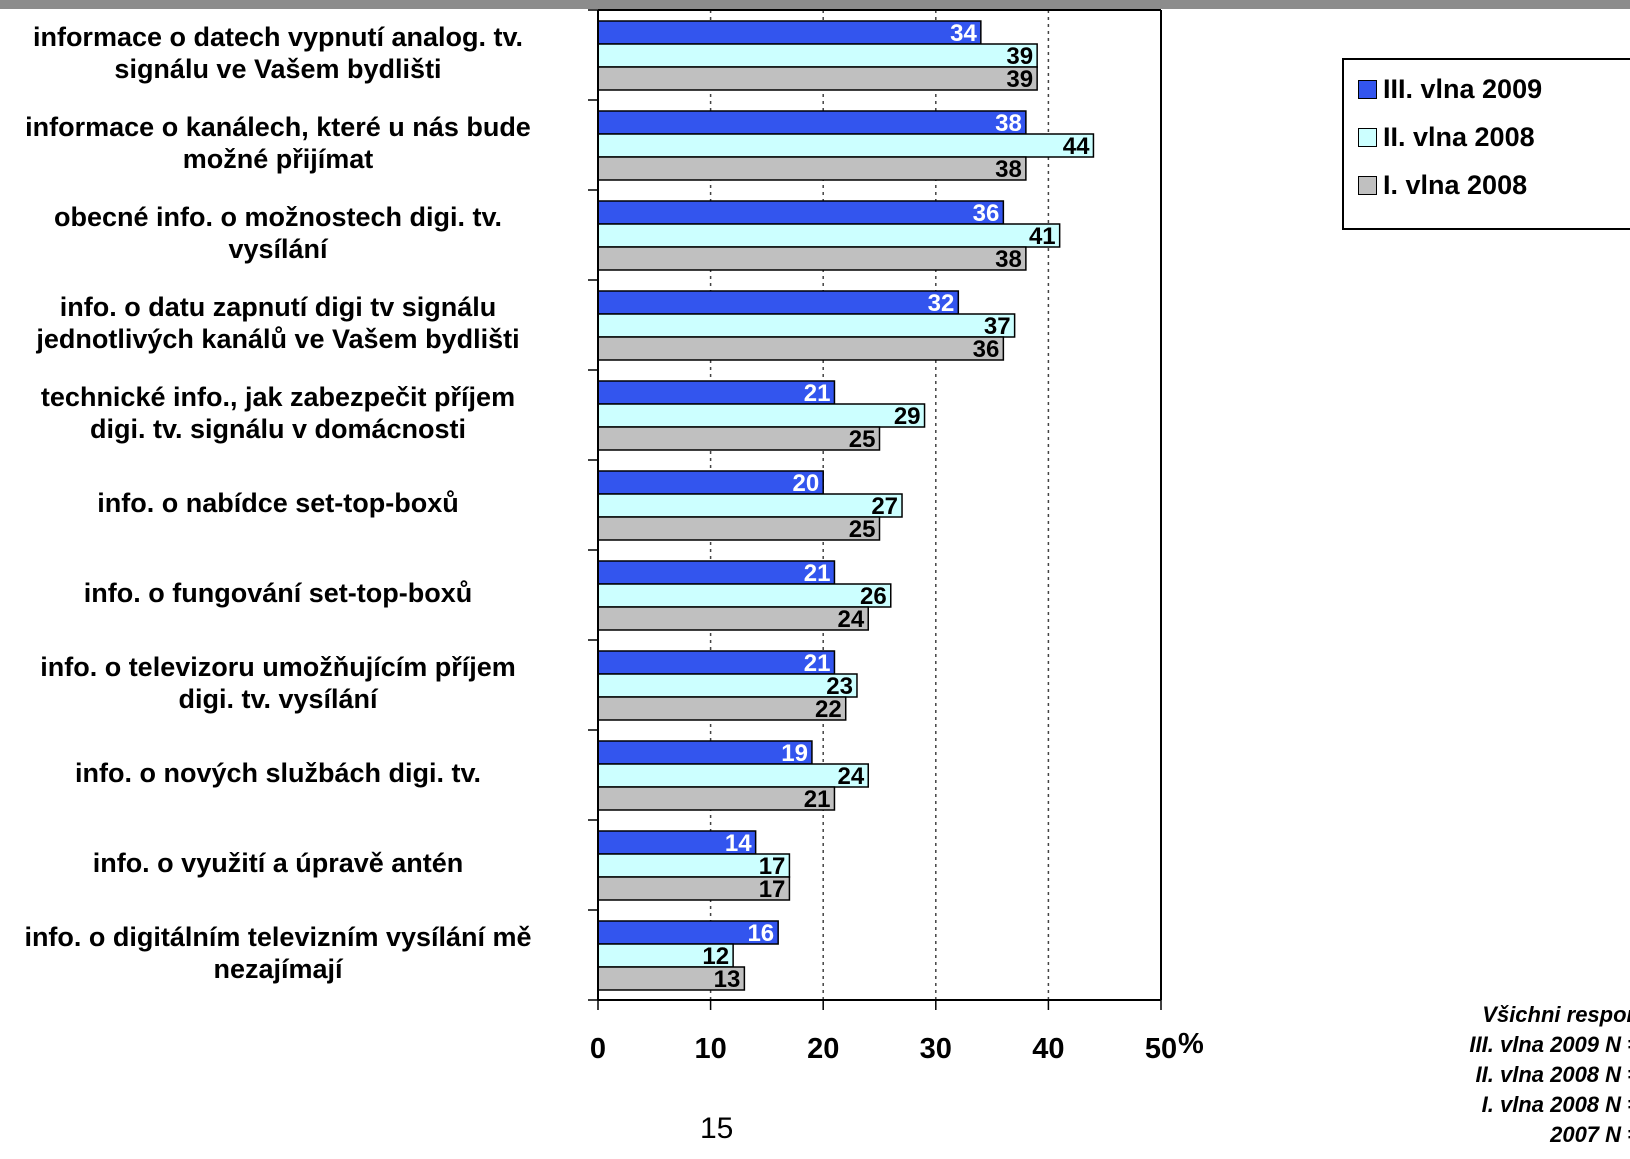 This screenshot has width=1630, height=1159. Describe the element at coordinates (278, 249) in the screenshot. I see `category-label-line: vysílání` at that location.